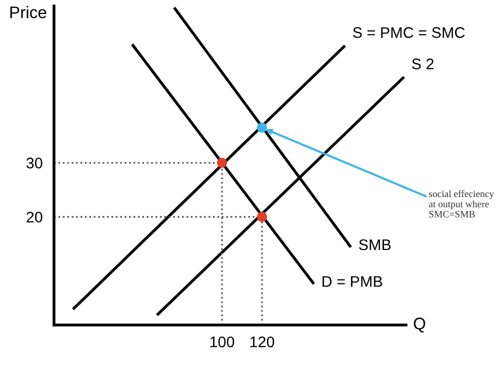 This screenshot has height=365, width=500. I want to click on x-axis-title: Q, so click(420, 325).